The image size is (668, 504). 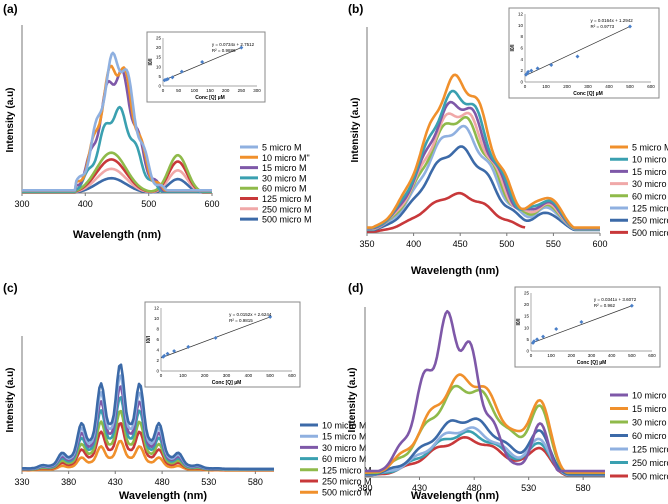 What do you see at coordinates (355, 288) in the screenshot?
I see `panel-label-d: (d)` at bounding box center [355, 288].